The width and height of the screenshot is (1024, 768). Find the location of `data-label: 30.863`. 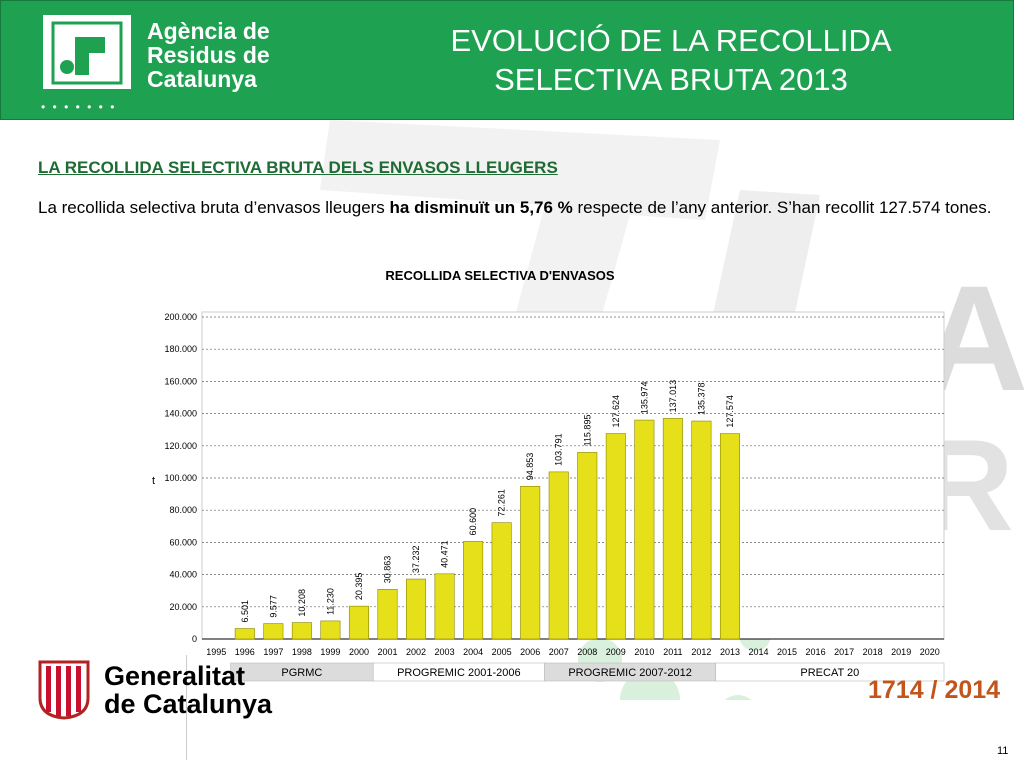

data-label: 30.863 is located at coordinates (388, 570).